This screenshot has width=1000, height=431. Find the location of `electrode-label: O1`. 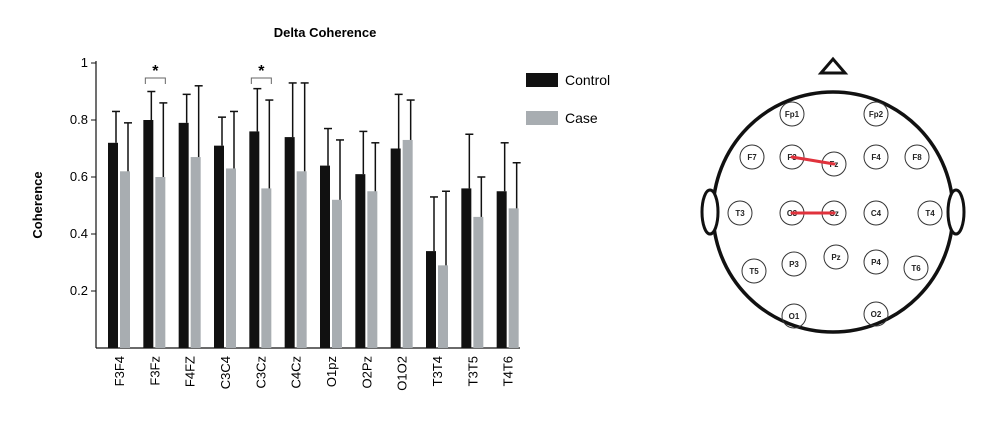

electrode-label: O1 is located at coordinates (794, 316).